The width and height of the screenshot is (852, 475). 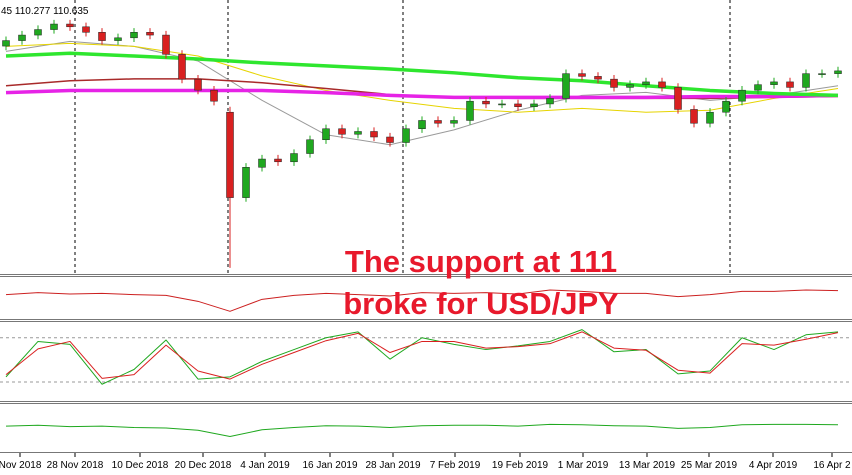 I want to click on x-tick-label: 20 Dec 2018, so click(x=203, y=465).